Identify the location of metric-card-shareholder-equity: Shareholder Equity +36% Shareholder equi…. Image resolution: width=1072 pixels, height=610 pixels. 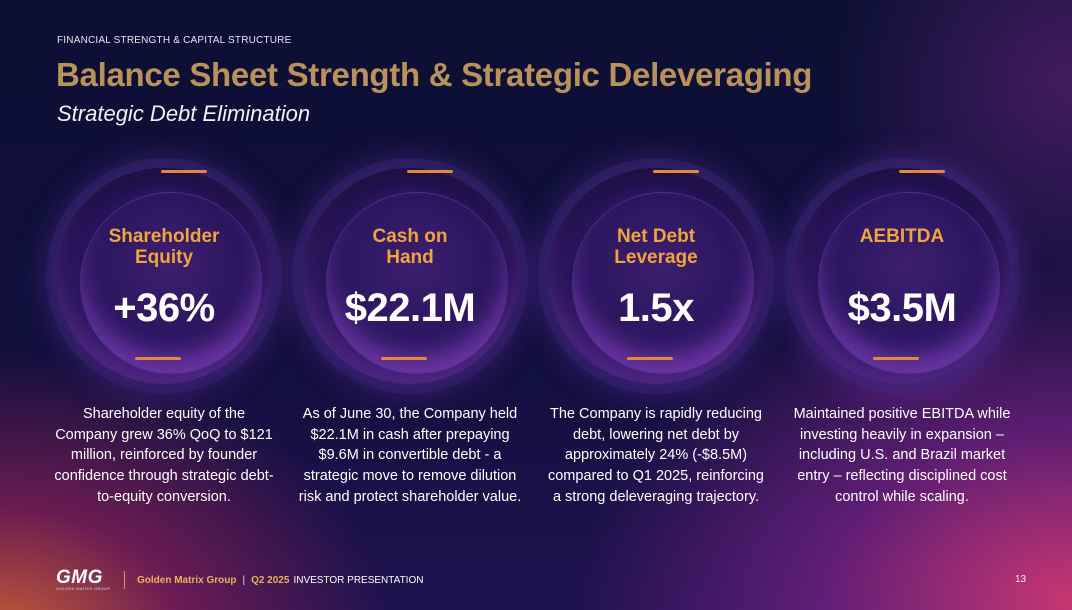
(164, 354).